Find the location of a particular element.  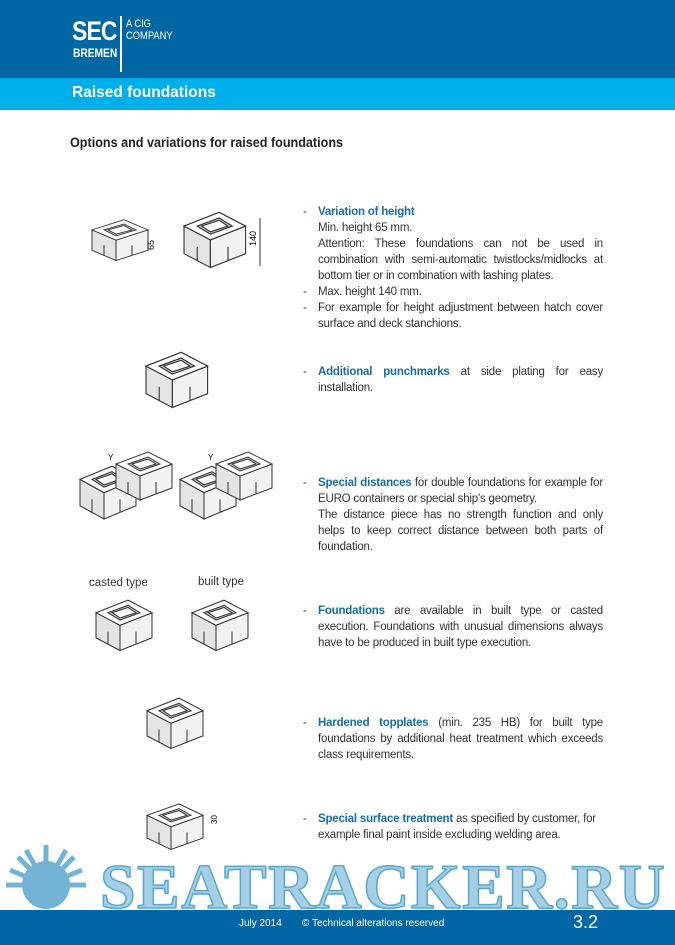

dim-65: 65 is located at coordinates (151, 245).